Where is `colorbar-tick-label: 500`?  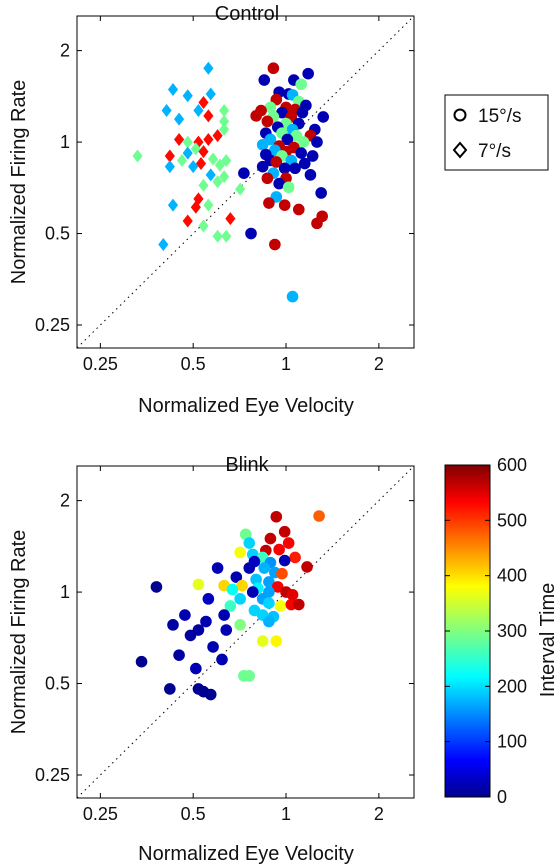 colorbar-tick-label: 500 is located at coordinates (512, 520).